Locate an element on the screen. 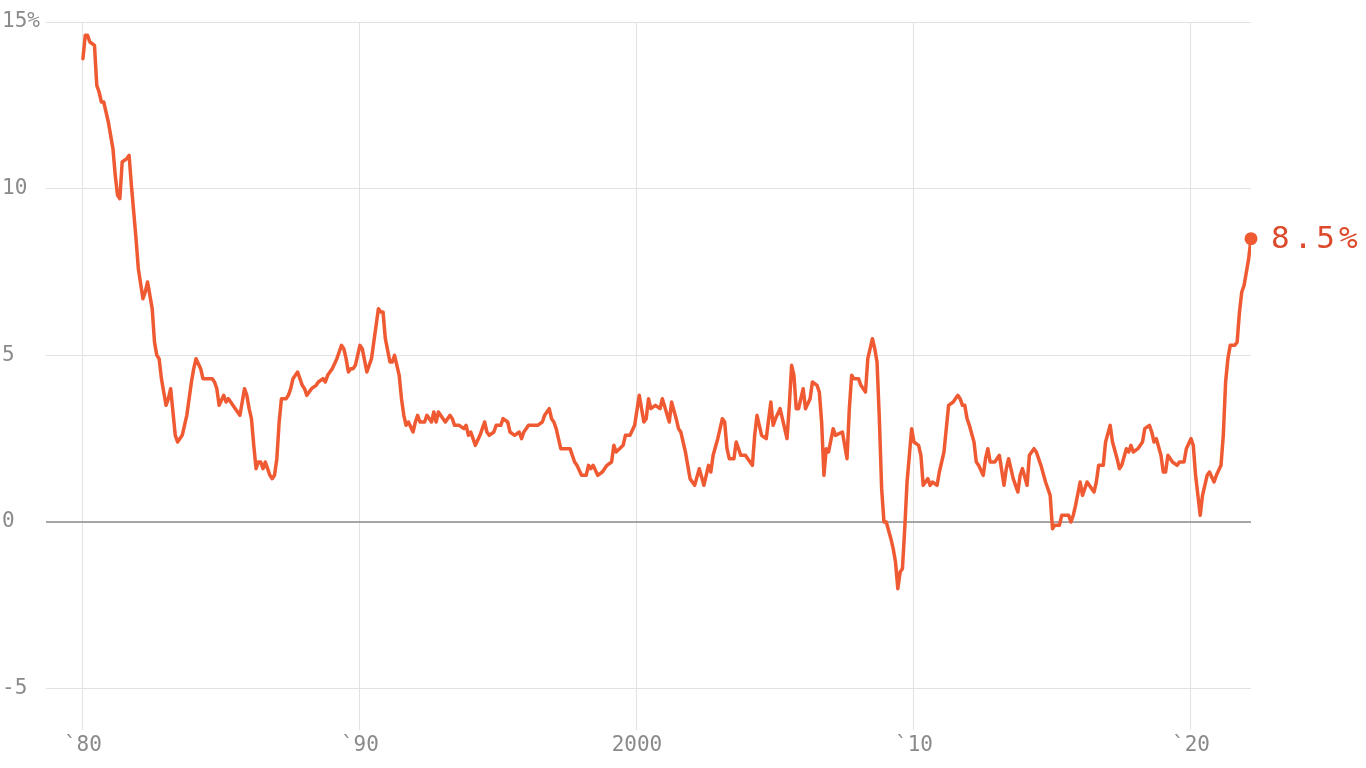 The width and height of the screenshot is (1366, 768). x-tick-label: `90 is located at coordinates (359, 744).